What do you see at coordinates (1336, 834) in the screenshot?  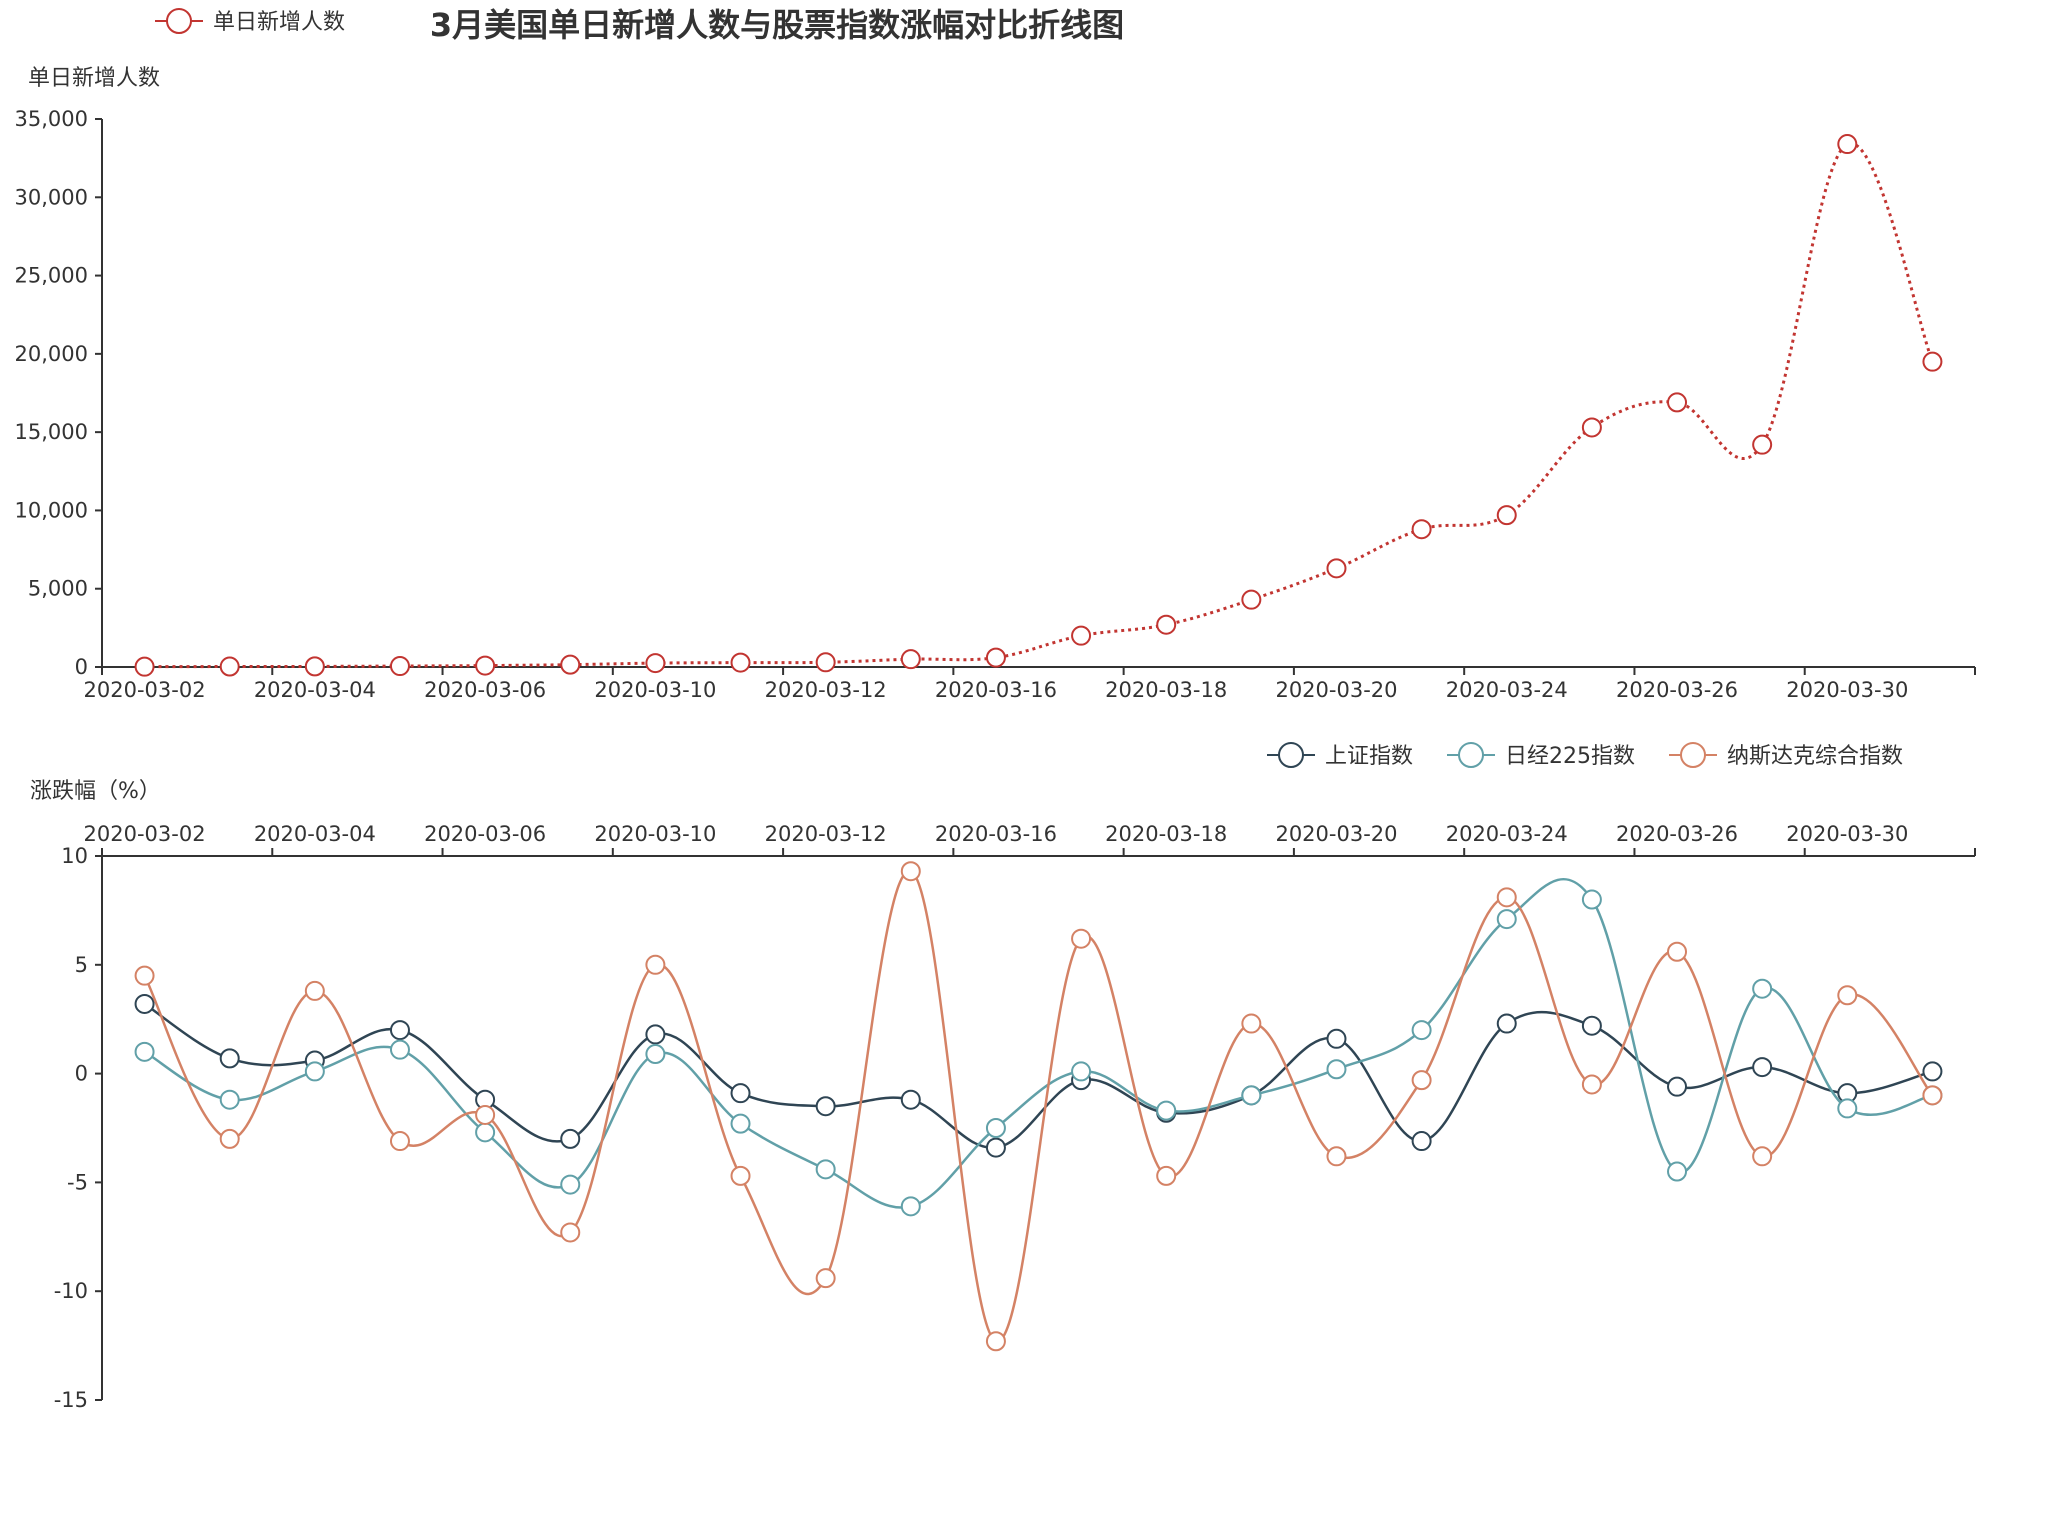 I see `bottom-x-tick-label: 2020-03-20` at bounding box center [1336, 834].